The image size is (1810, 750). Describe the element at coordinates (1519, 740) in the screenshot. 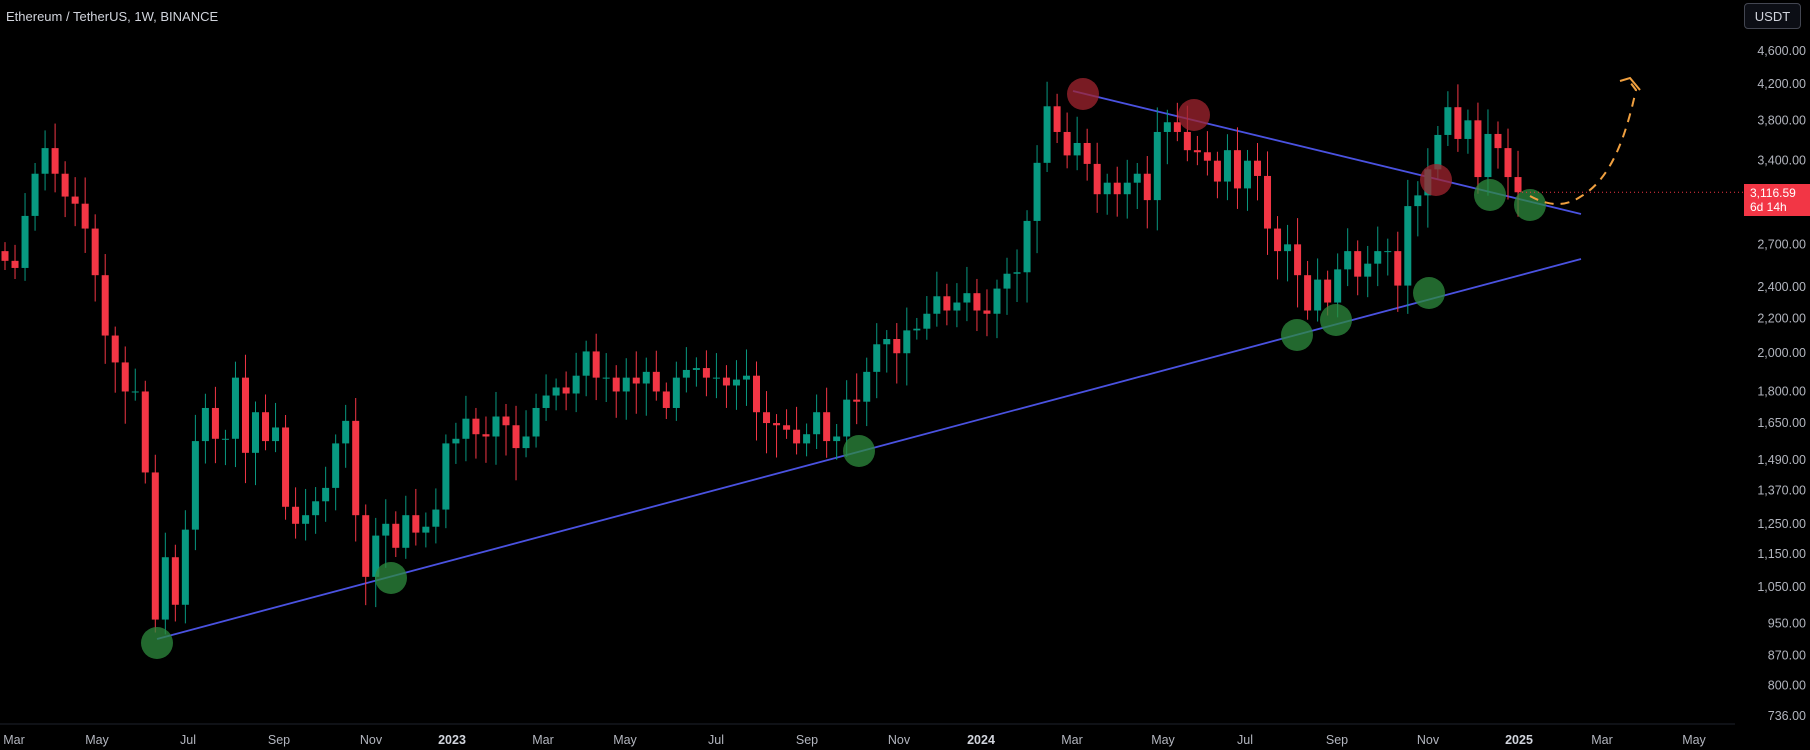

I see `time-tick-label: 2025` at that location.